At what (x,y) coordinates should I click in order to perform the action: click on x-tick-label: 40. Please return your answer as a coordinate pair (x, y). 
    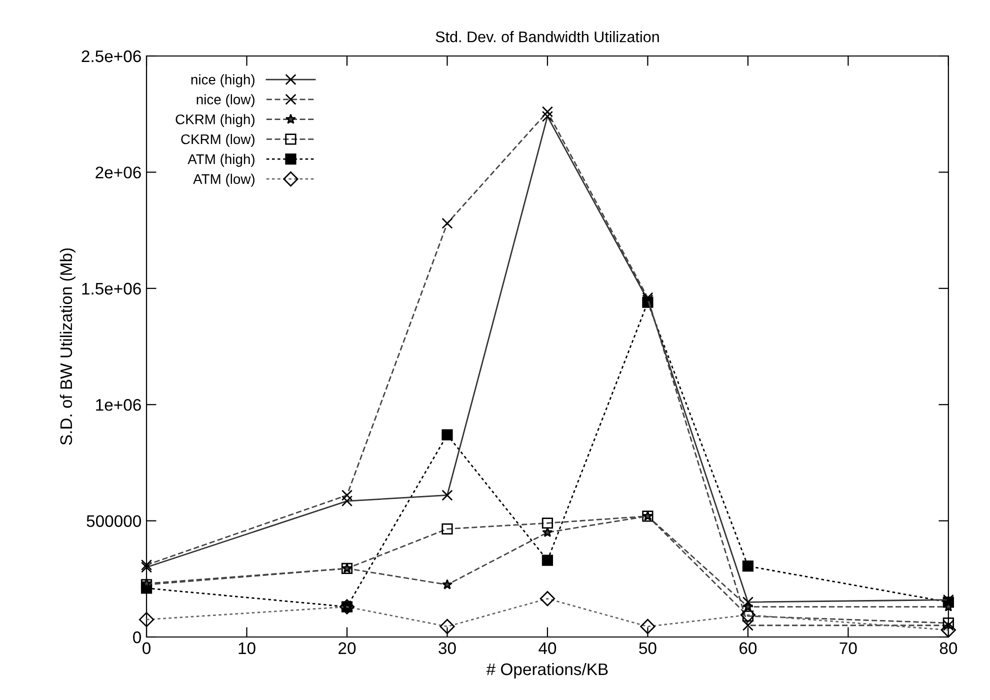
    Looking at the image, I should click on (547, 648).